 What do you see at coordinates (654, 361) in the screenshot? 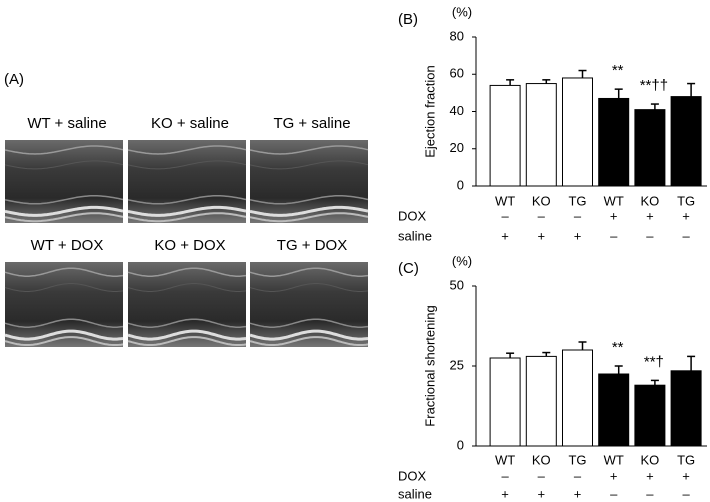
I see `significance-label: **†` at bounding box center [654, 361].